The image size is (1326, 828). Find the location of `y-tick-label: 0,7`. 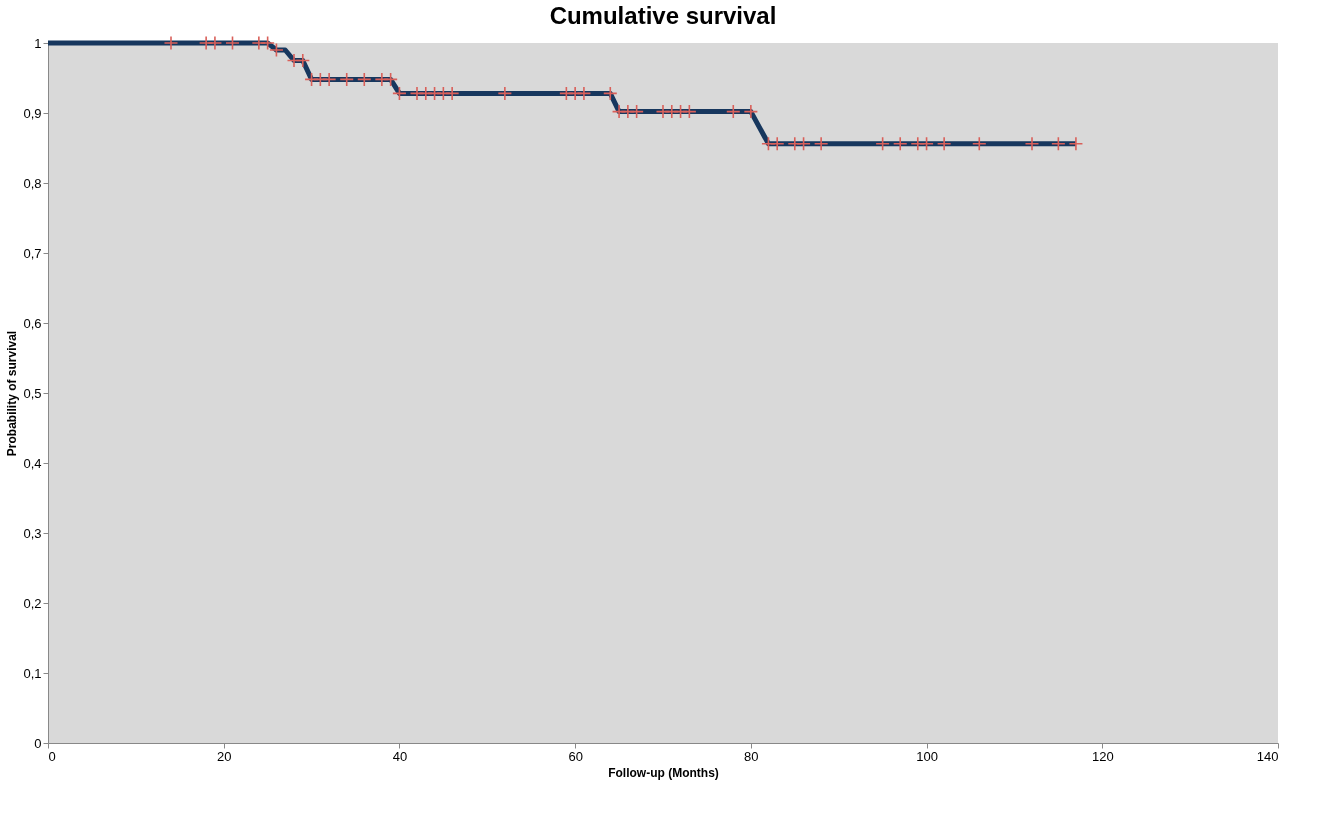

y-tick-label: 0,7 is located at coordinates (32, 253).